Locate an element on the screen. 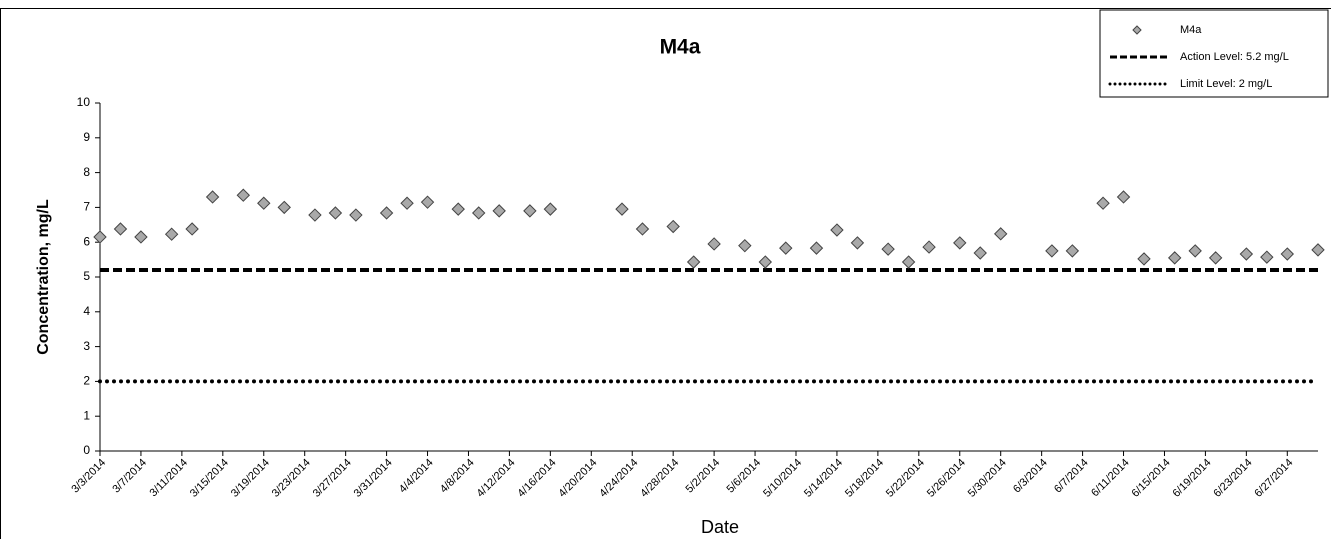 The width and height of the screenshot is (1331, 539). y-tick-label: 3 is located at coordinates (86, 346).